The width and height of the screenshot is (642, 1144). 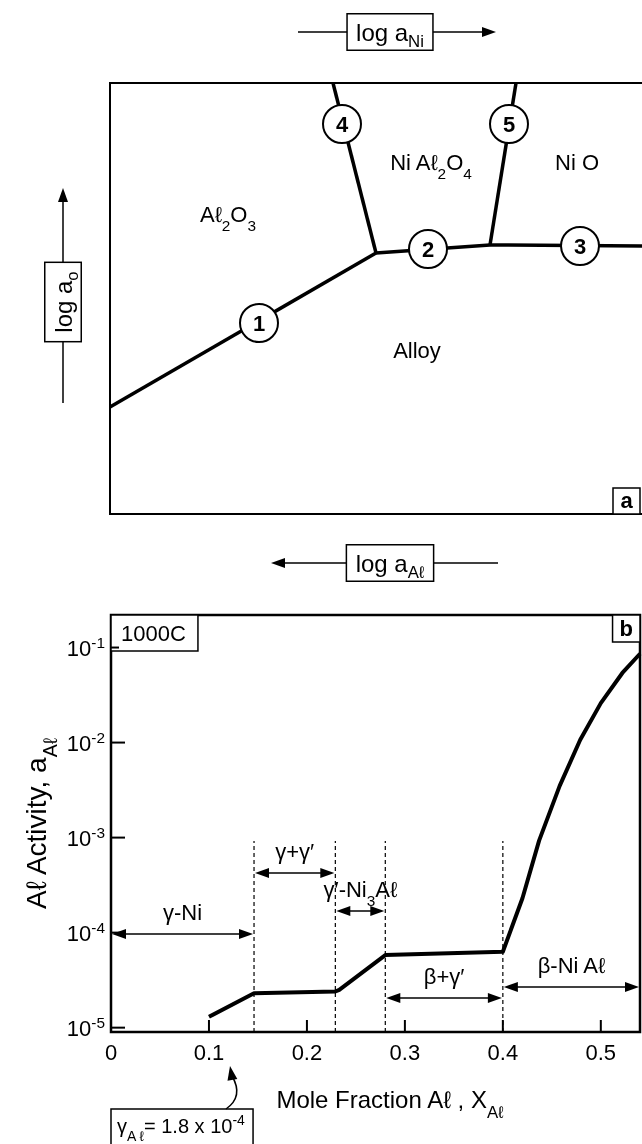 What do you see at coordinates (85, 837) in the screenshot?
I see `y-tick-label: 10$^{-3}$` at bounding box center [85, 837].